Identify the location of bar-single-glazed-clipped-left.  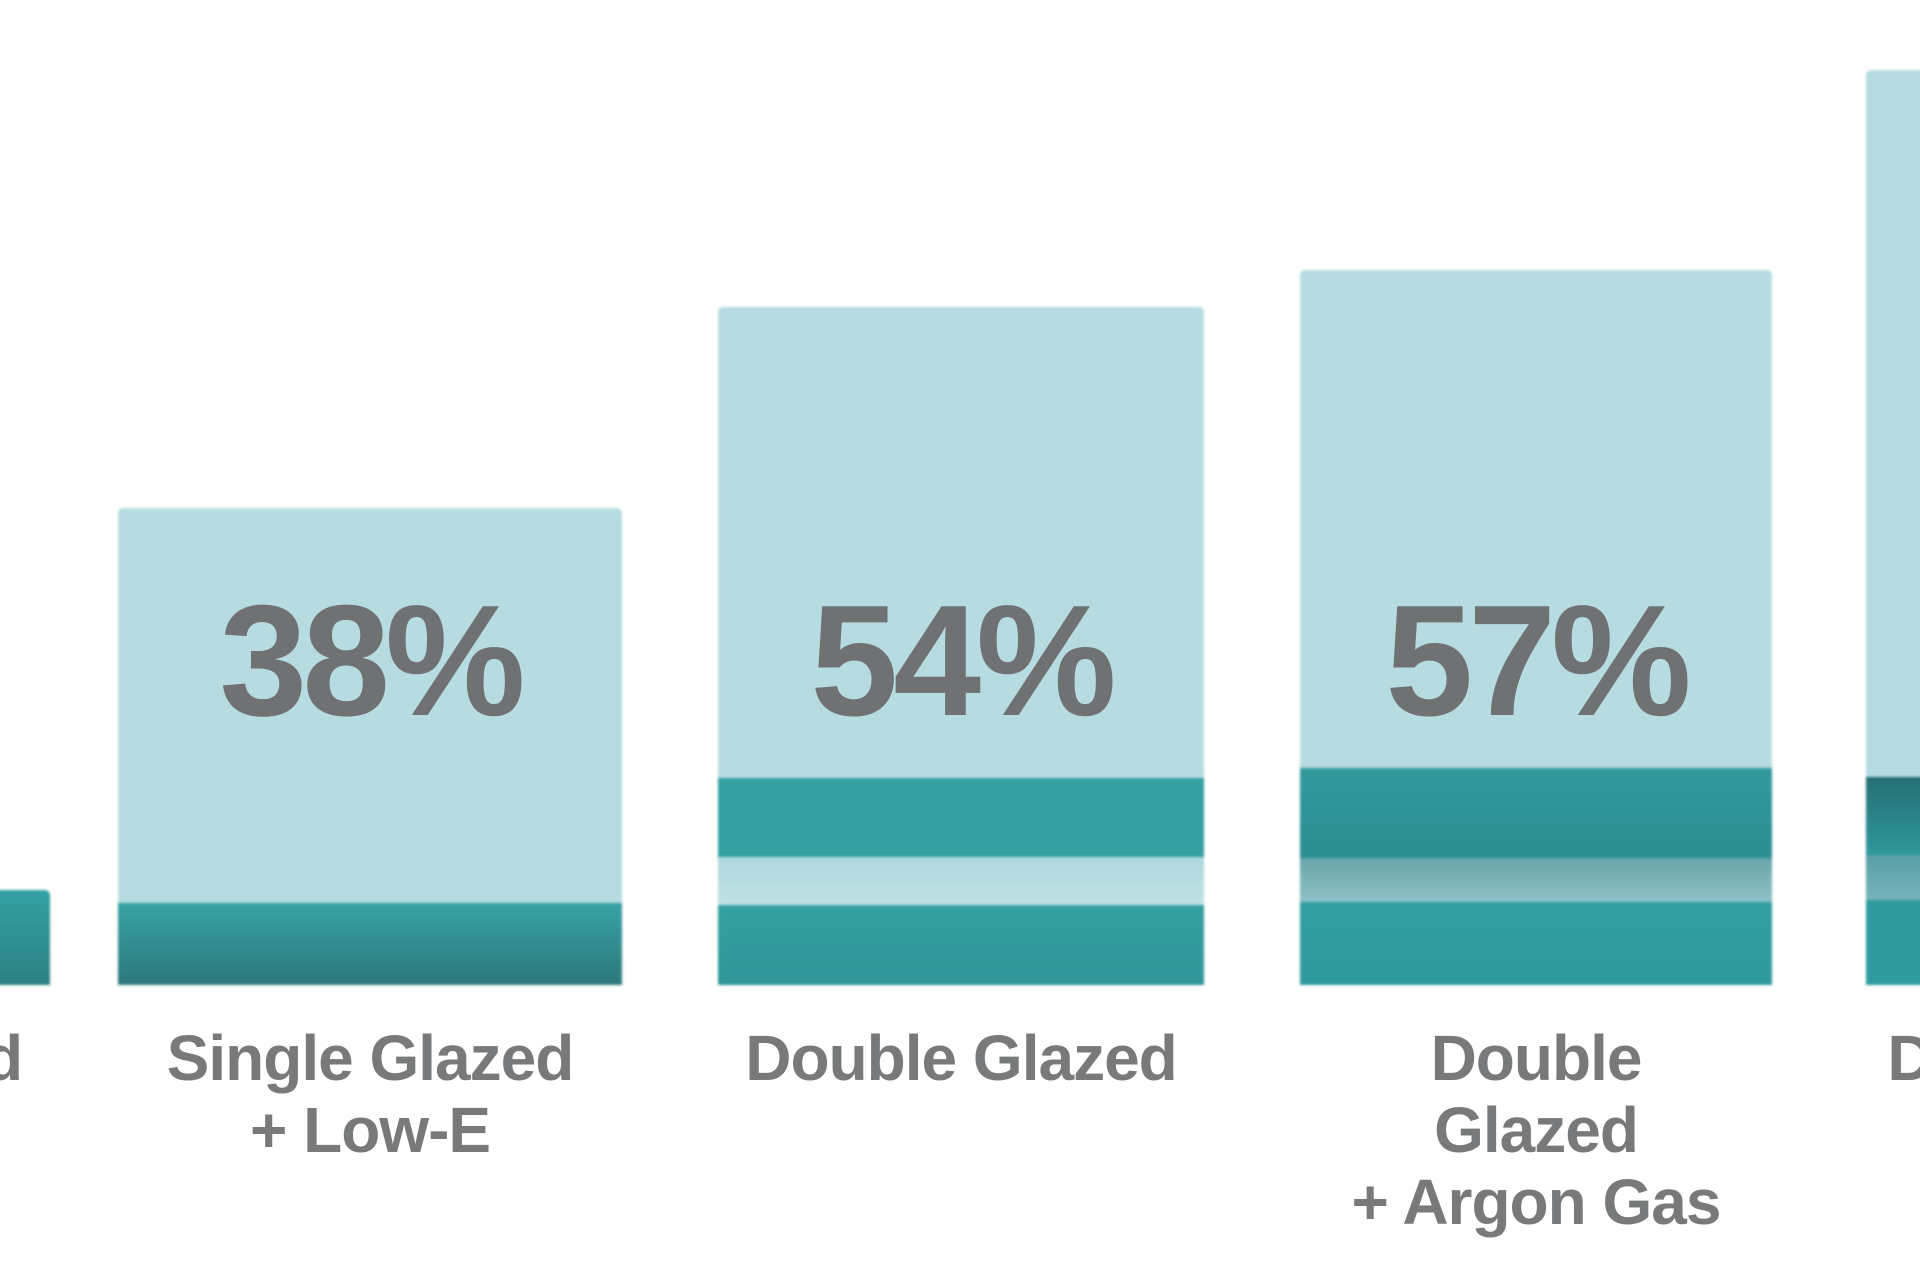
(25, 937).